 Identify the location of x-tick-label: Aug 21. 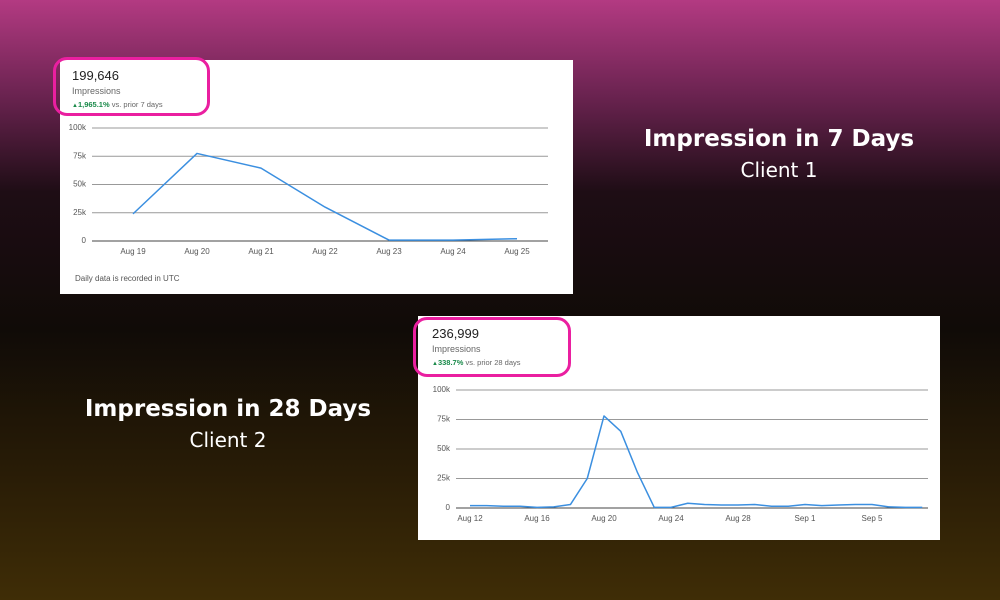
(261, 251).